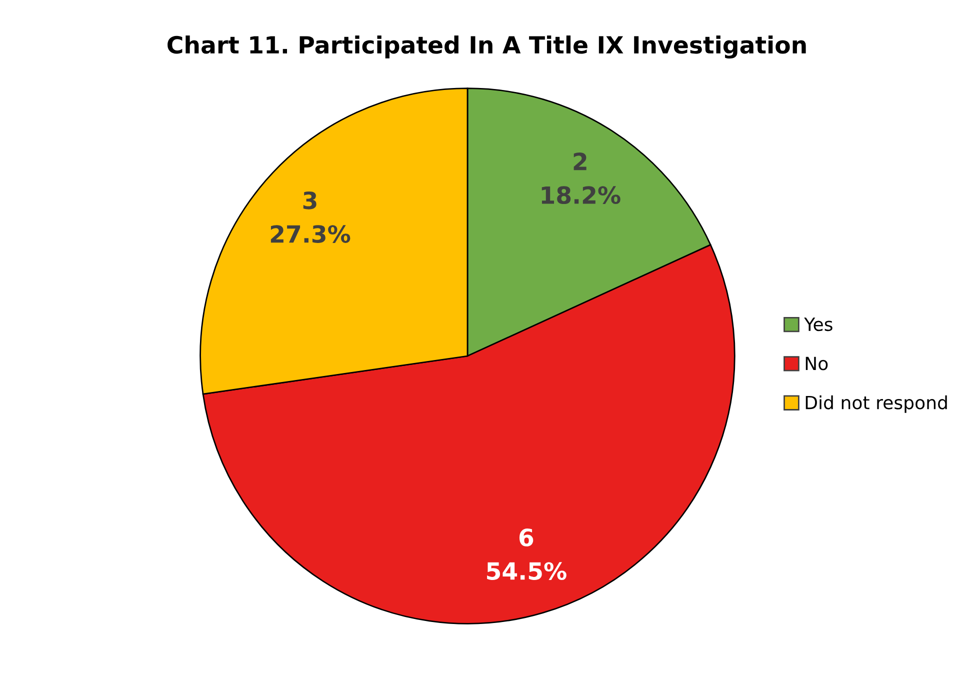  What do you see at coordinates (487, 47) in the screenshot?
I see `chart-title: Chart 11. Participated In A Title IX Investigation` at bounding box center [487, 47].